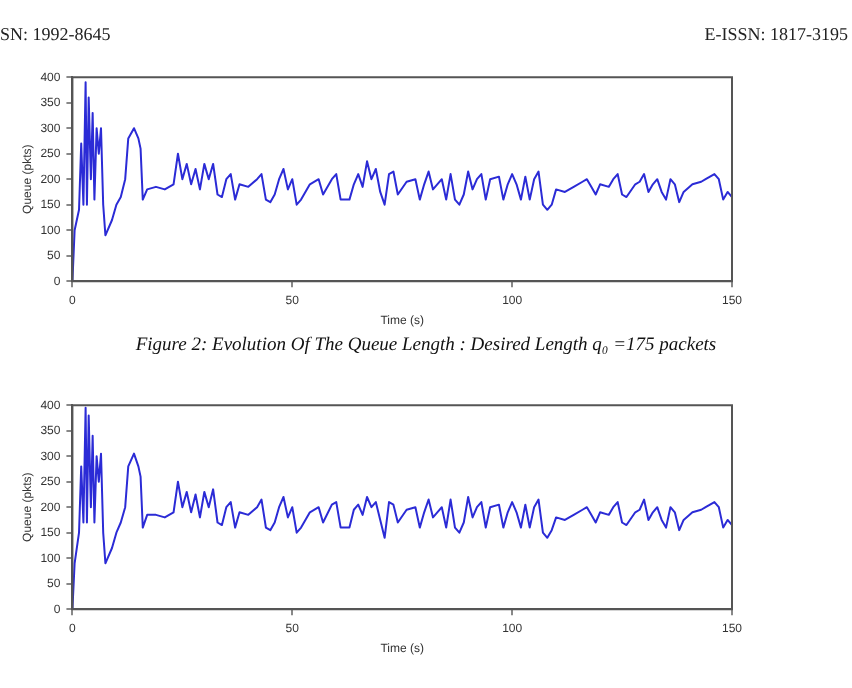 The width and height of the screenshot is (852, 688). Describe the element at coordinates (776, 34) in the screenshot. I see `text: E-ISSN: 1817-3195` at that location.